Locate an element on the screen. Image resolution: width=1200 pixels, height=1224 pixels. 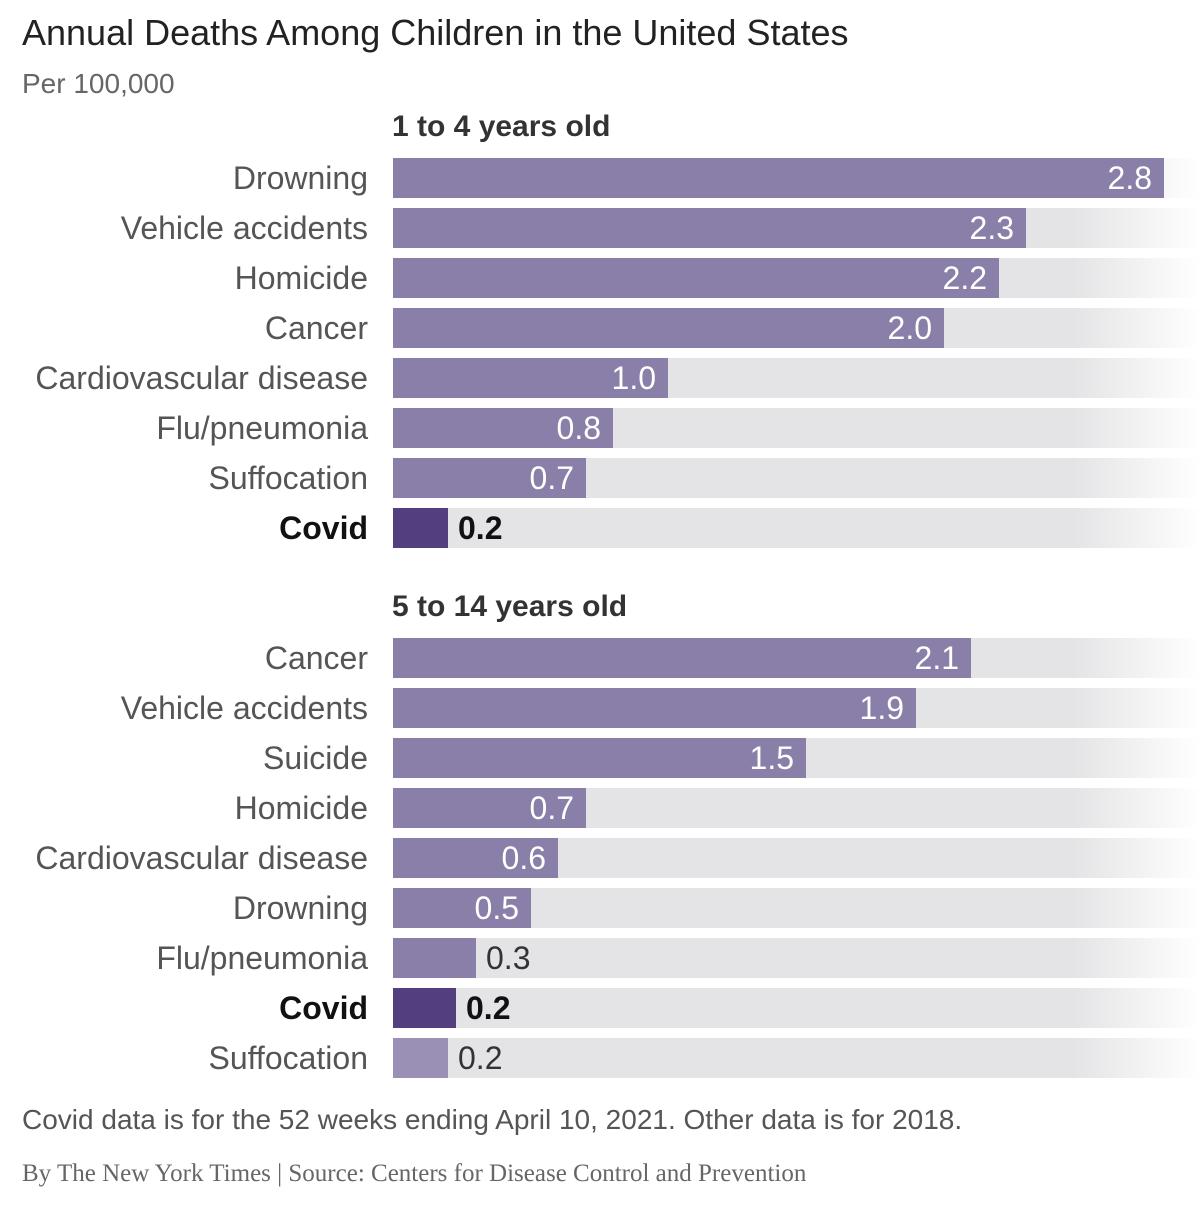
bar-row: Suffocation 0.7 is located at coordinates (600, 478).